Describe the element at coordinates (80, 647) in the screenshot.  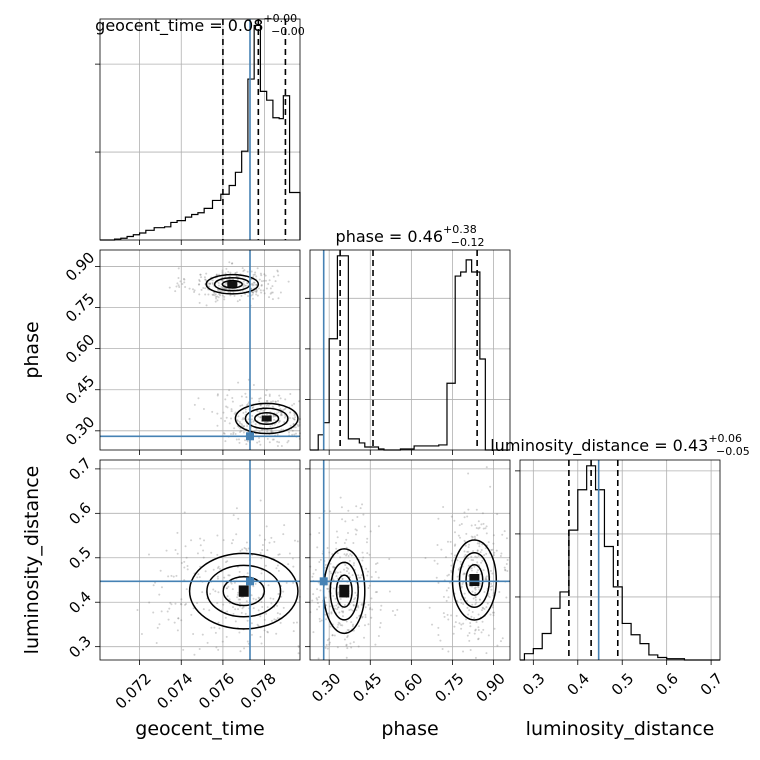
I see `y-tick-label: 0.3` at that location.